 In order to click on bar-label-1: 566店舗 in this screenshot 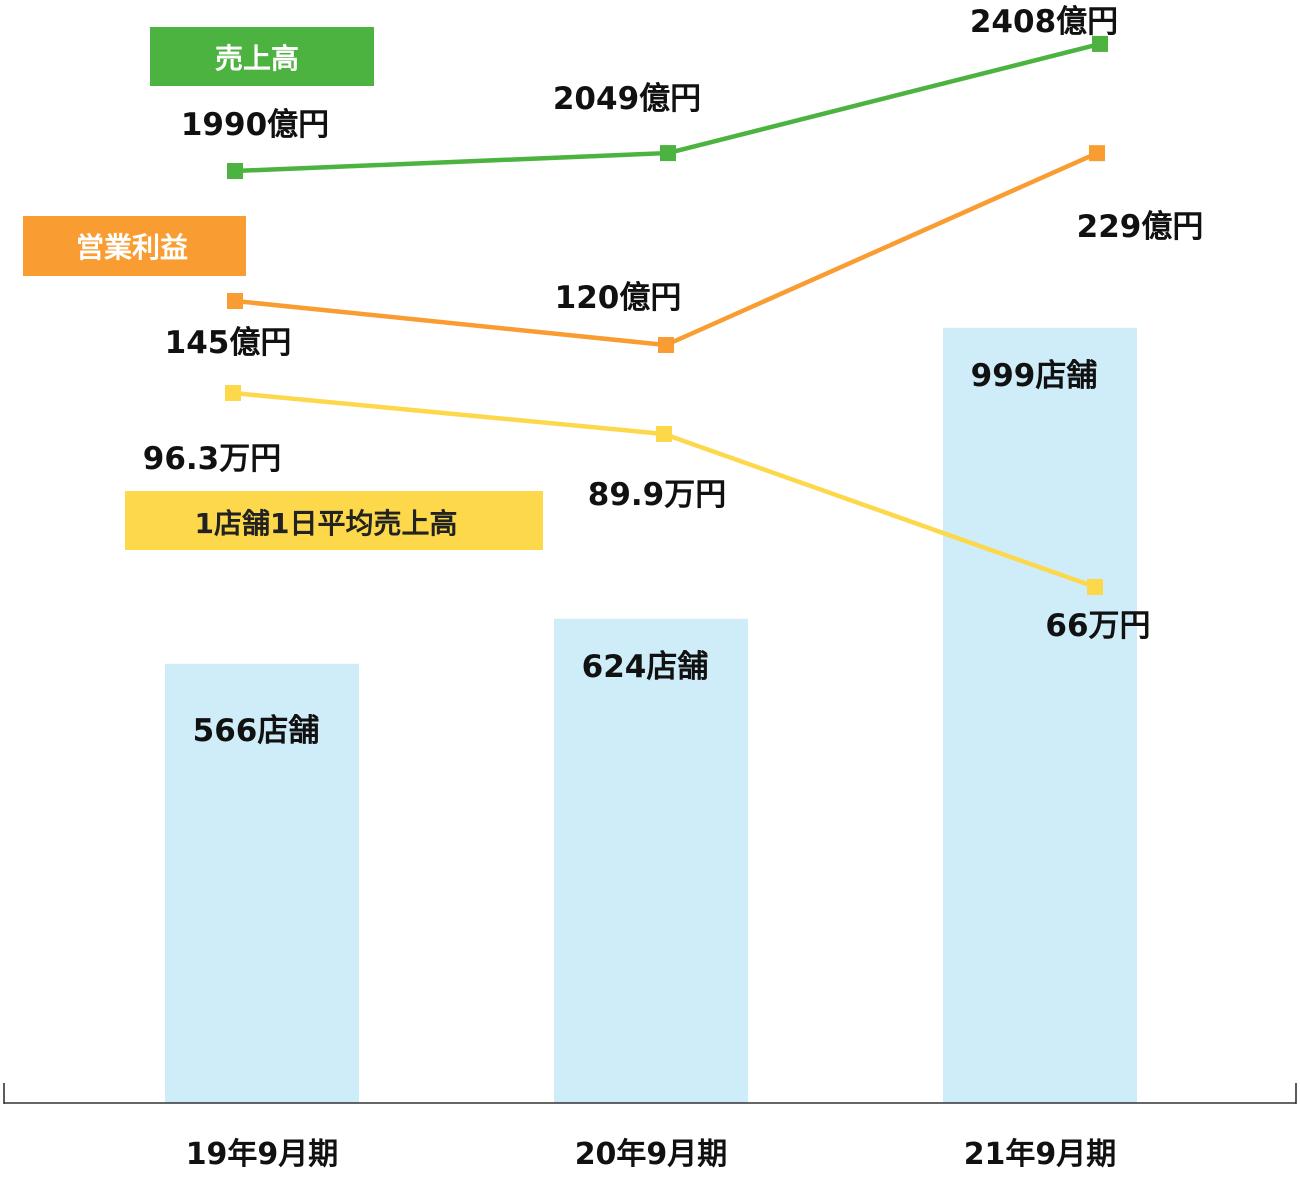, I will do `click(256, 731)`.